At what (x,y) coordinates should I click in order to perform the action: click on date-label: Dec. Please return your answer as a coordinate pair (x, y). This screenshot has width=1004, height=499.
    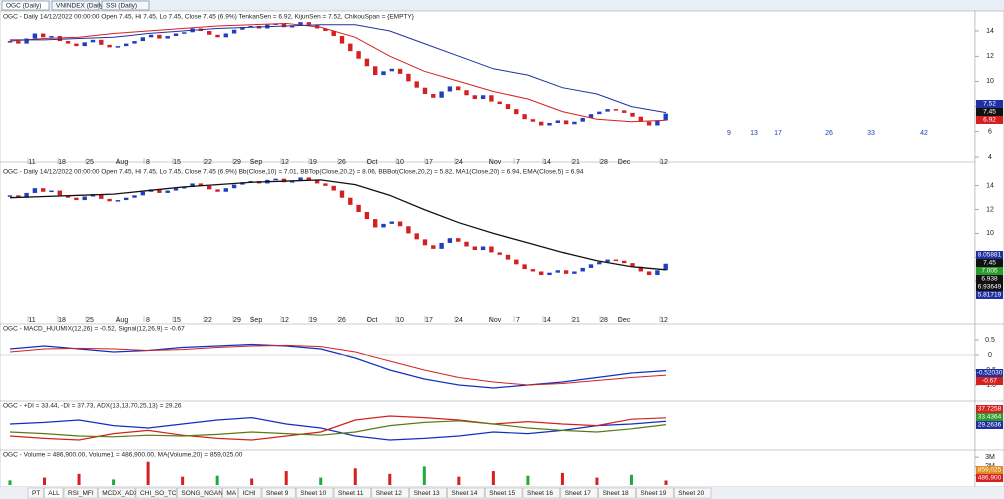
    Looking at the image, I should click on (624, 162).